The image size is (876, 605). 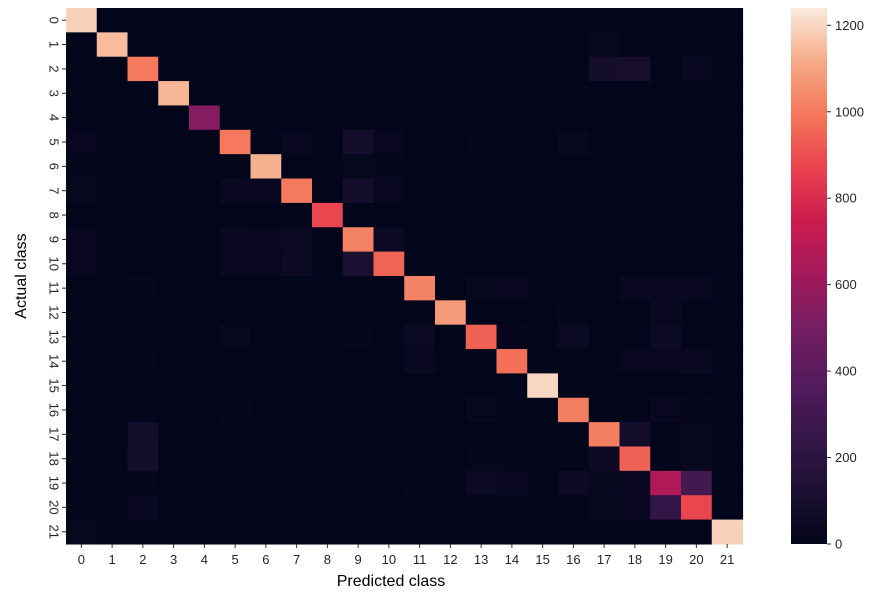 What do you see at coordinates (727, 559) in the screenshot?
I see `x-tick-label: 21` at bounding box center [727, 559].